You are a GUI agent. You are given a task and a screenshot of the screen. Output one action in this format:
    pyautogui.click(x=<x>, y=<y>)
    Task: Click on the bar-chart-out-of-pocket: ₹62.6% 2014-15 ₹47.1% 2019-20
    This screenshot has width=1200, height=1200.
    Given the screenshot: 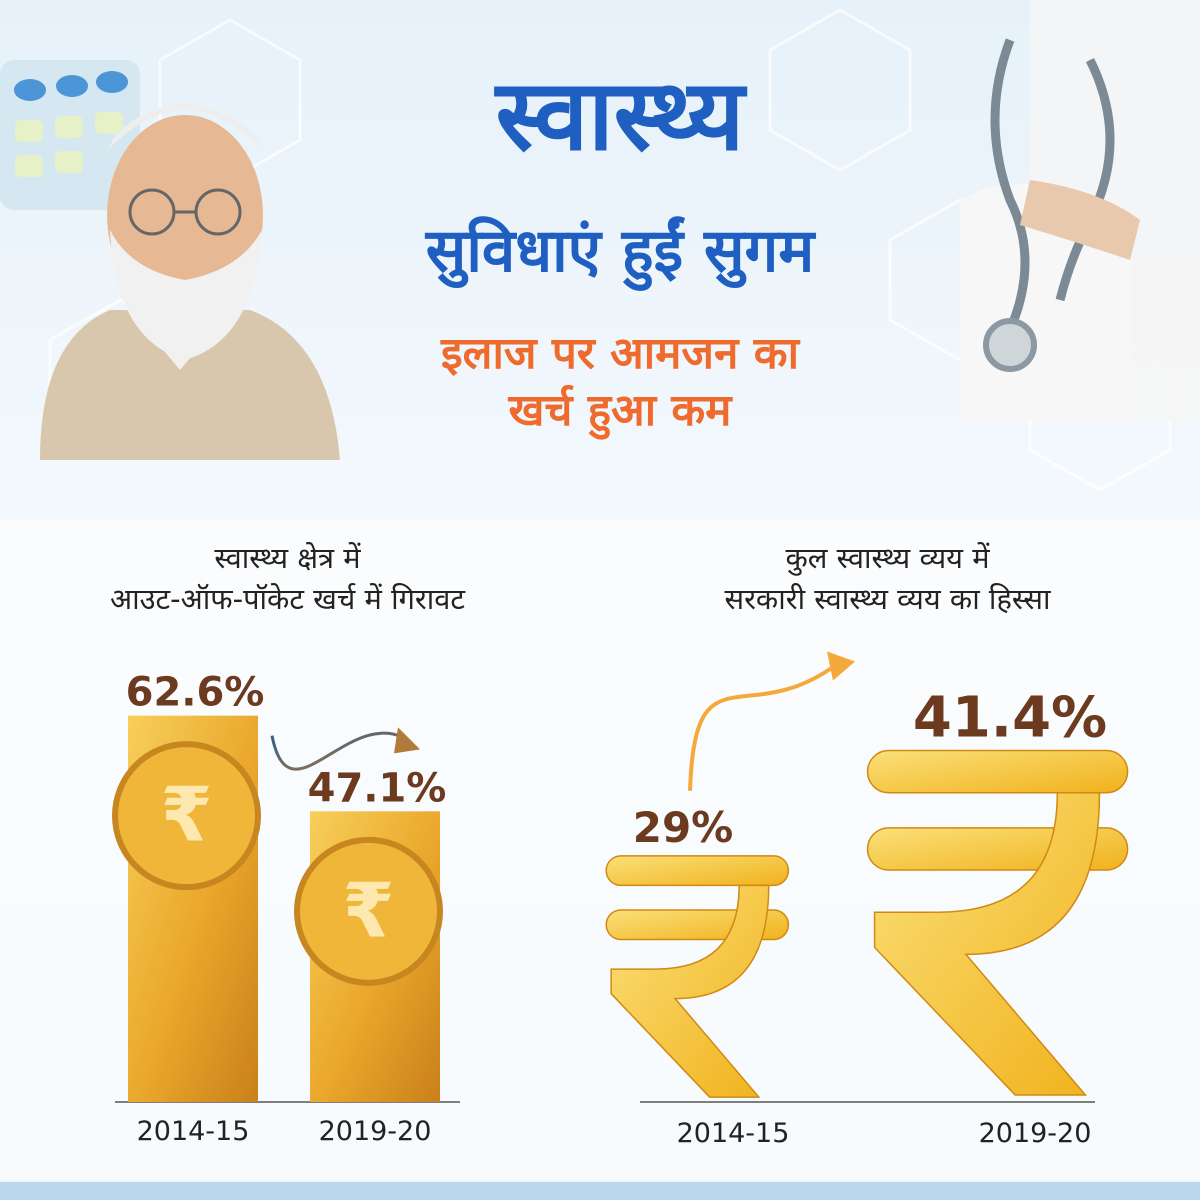 What is the action you would take?
    pyautogui.click(x=286, y=908)
    